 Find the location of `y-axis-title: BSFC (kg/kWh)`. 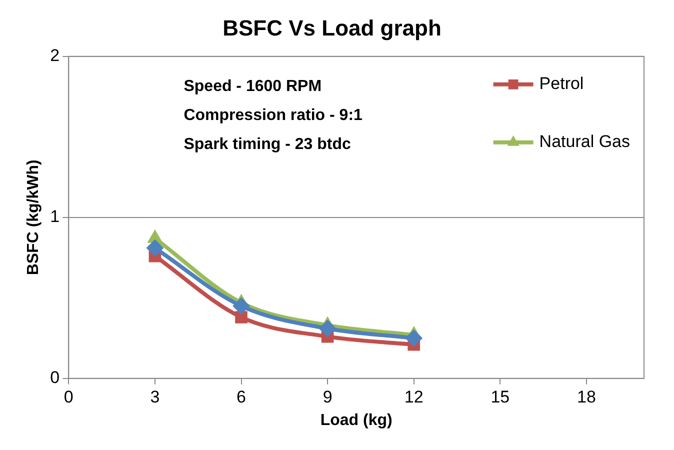

y-axis-title: BSFC (kg/kWh) is located at coordinates (33, 218).